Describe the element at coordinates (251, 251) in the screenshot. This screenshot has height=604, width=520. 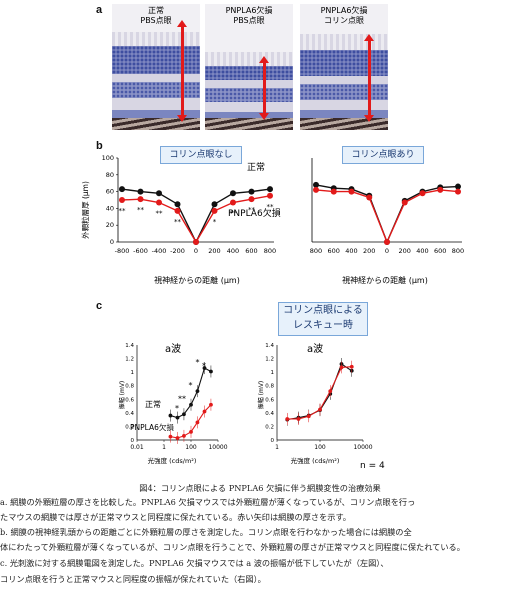
I see `x-tick-label: 600` at that location.